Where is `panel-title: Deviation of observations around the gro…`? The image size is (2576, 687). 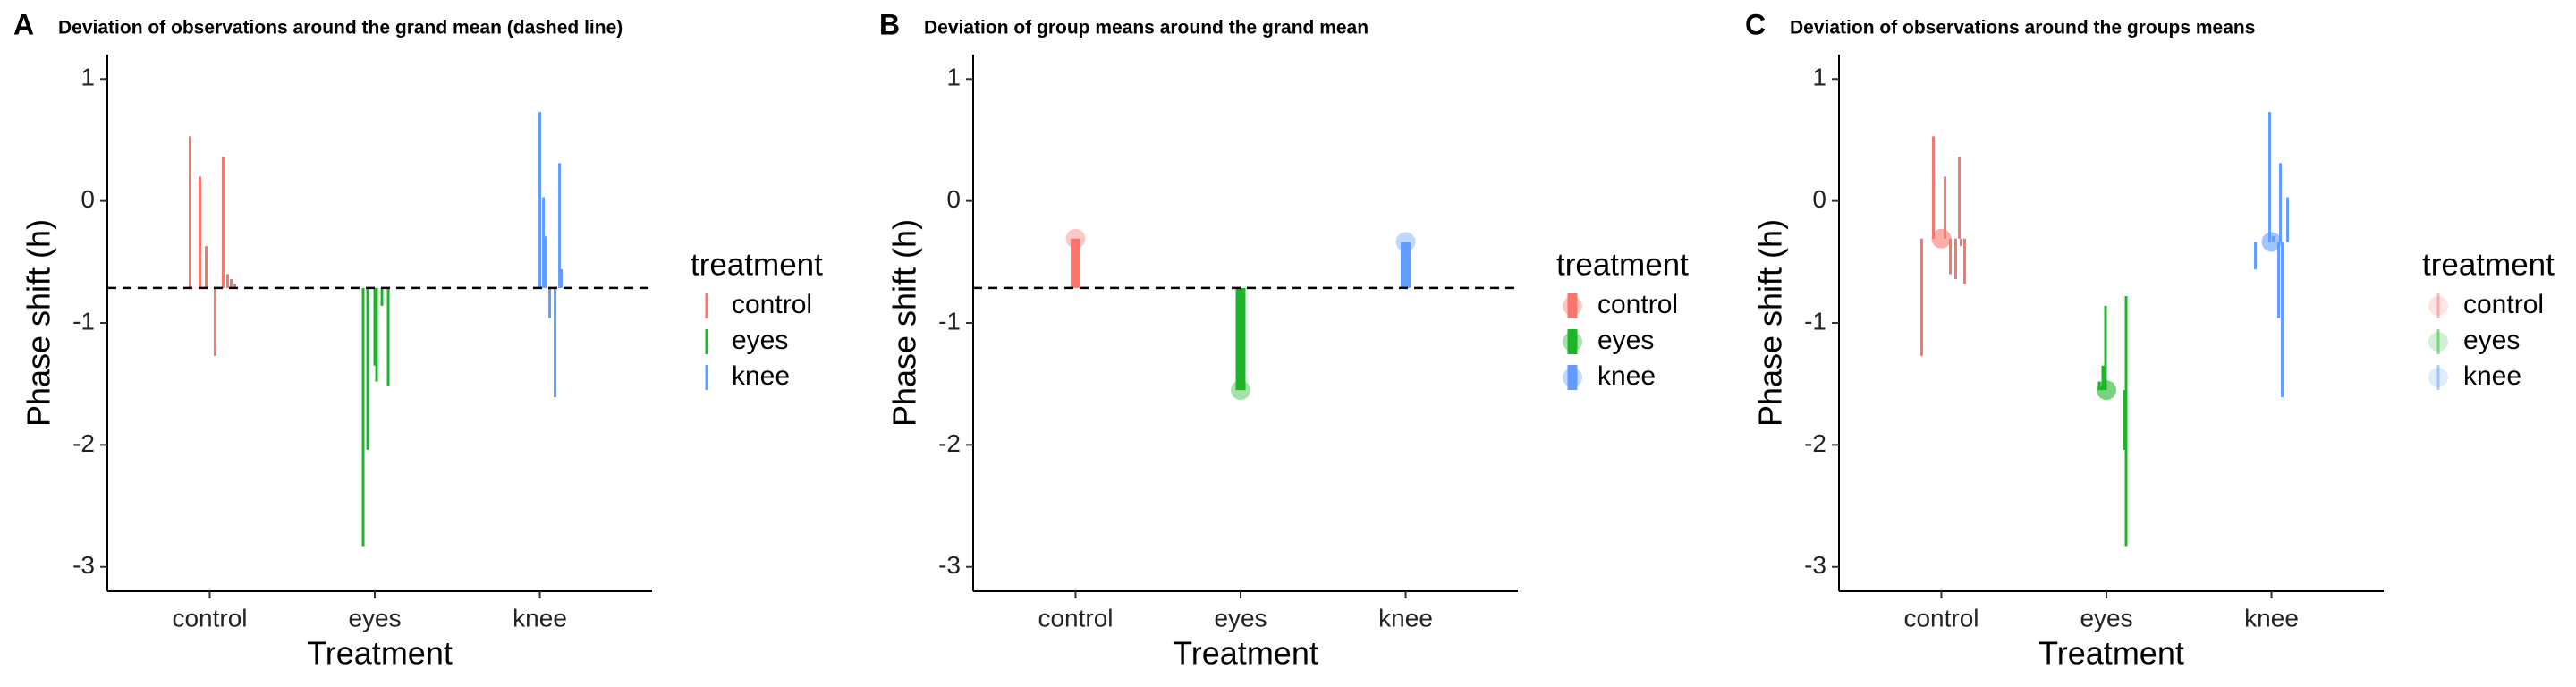 panel-title: Deviation of observations around the gro… is located at coordinates (2022, 28).